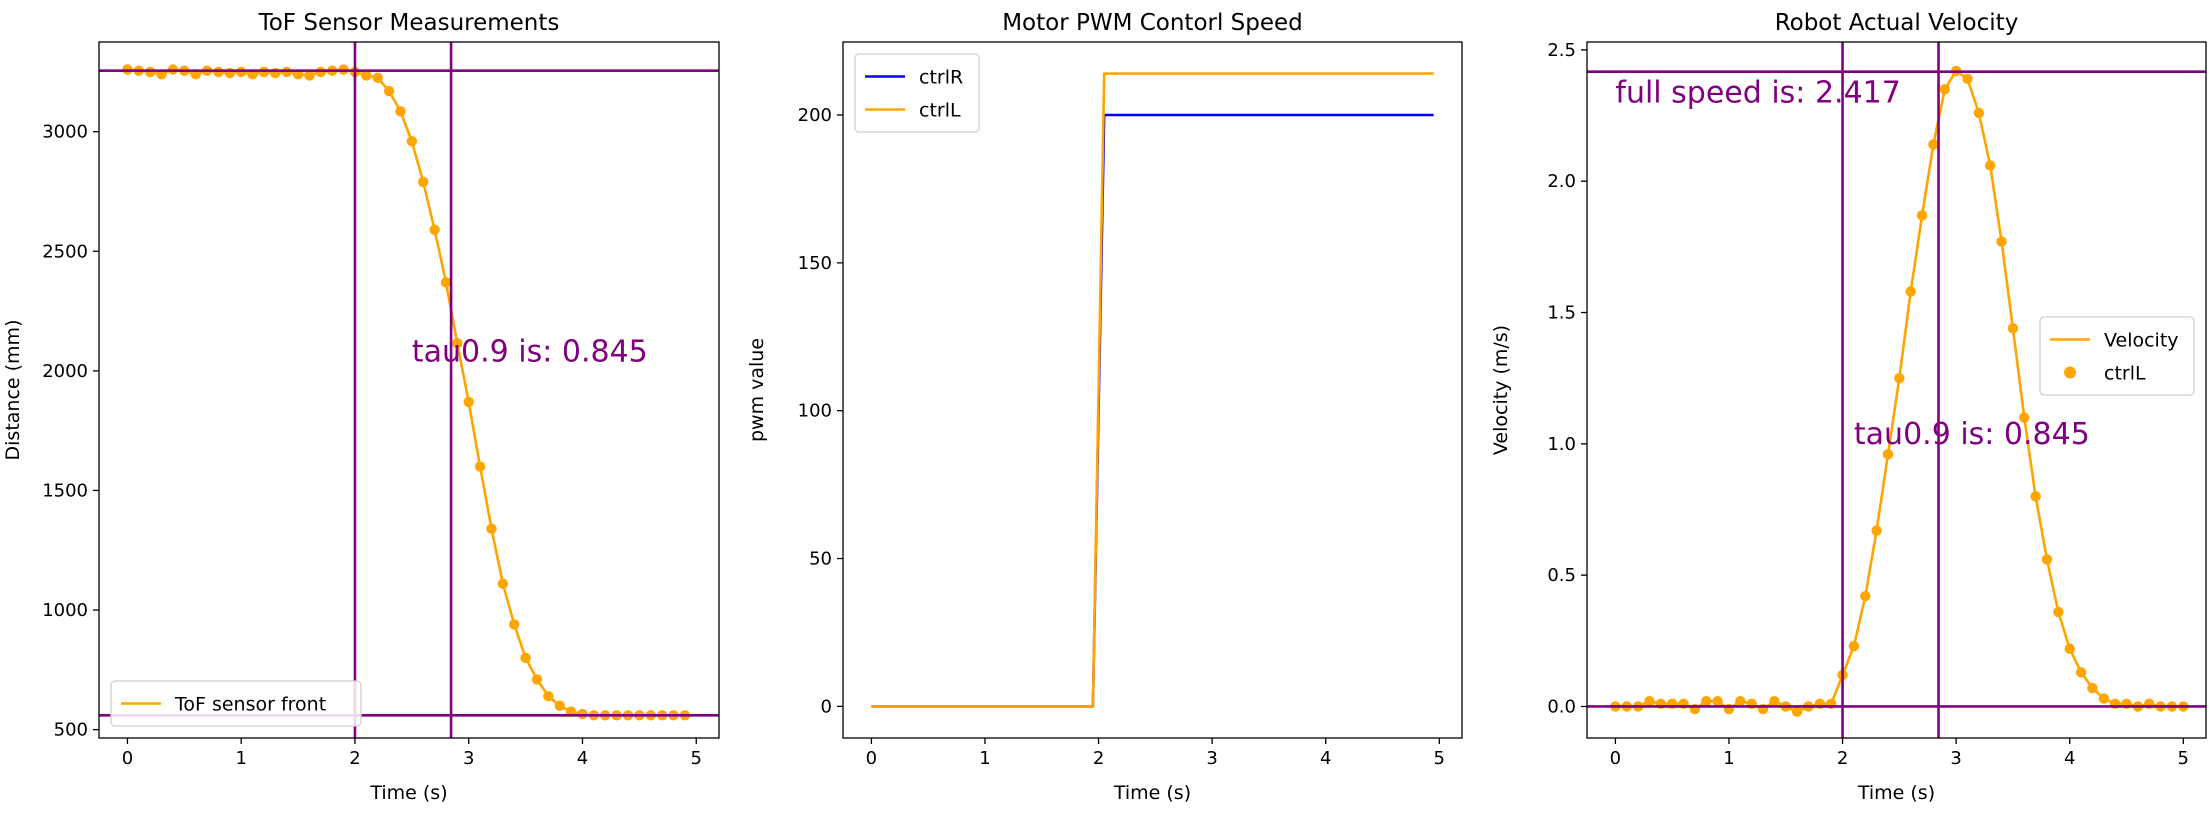 This screenshot has width=2209, height=816. Describe the element at coordinates (65, 371) in the screenshot. I see `y-tick-label: 2000` at that location.